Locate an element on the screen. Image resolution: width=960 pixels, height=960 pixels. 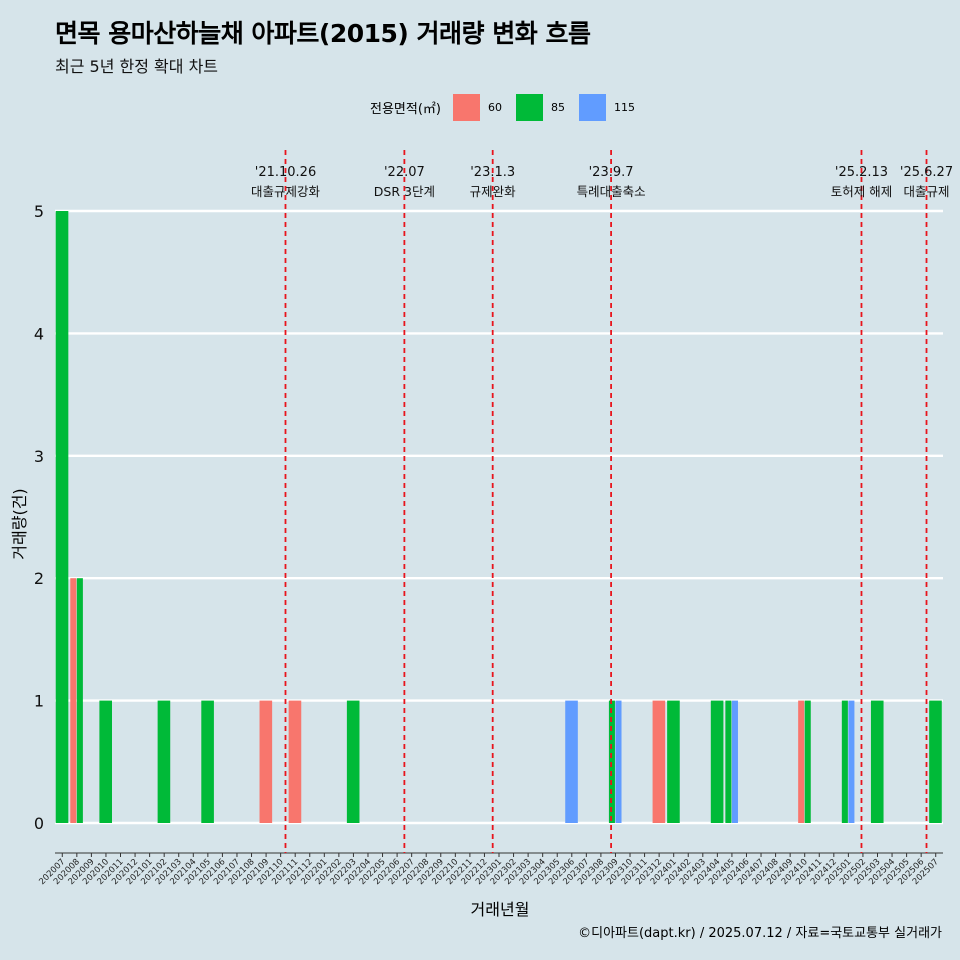
x-axis-label: 거래년월 is located at coordinates (500, 909).